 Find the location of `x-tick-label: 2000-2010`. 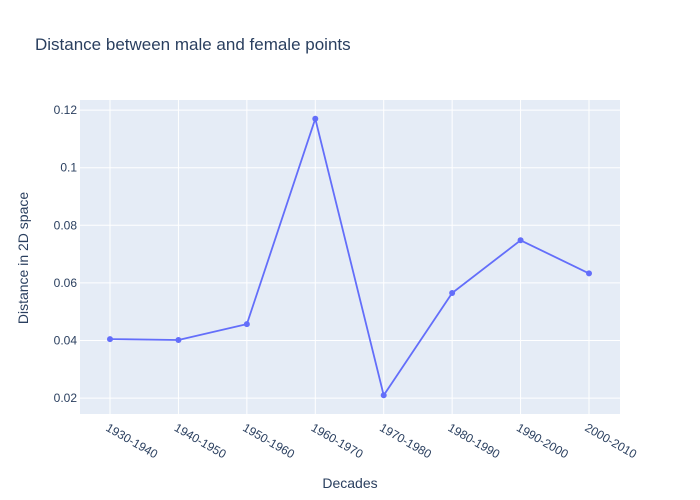

x-tick-label: 2000-2010 is located at coordinates (611, 440).